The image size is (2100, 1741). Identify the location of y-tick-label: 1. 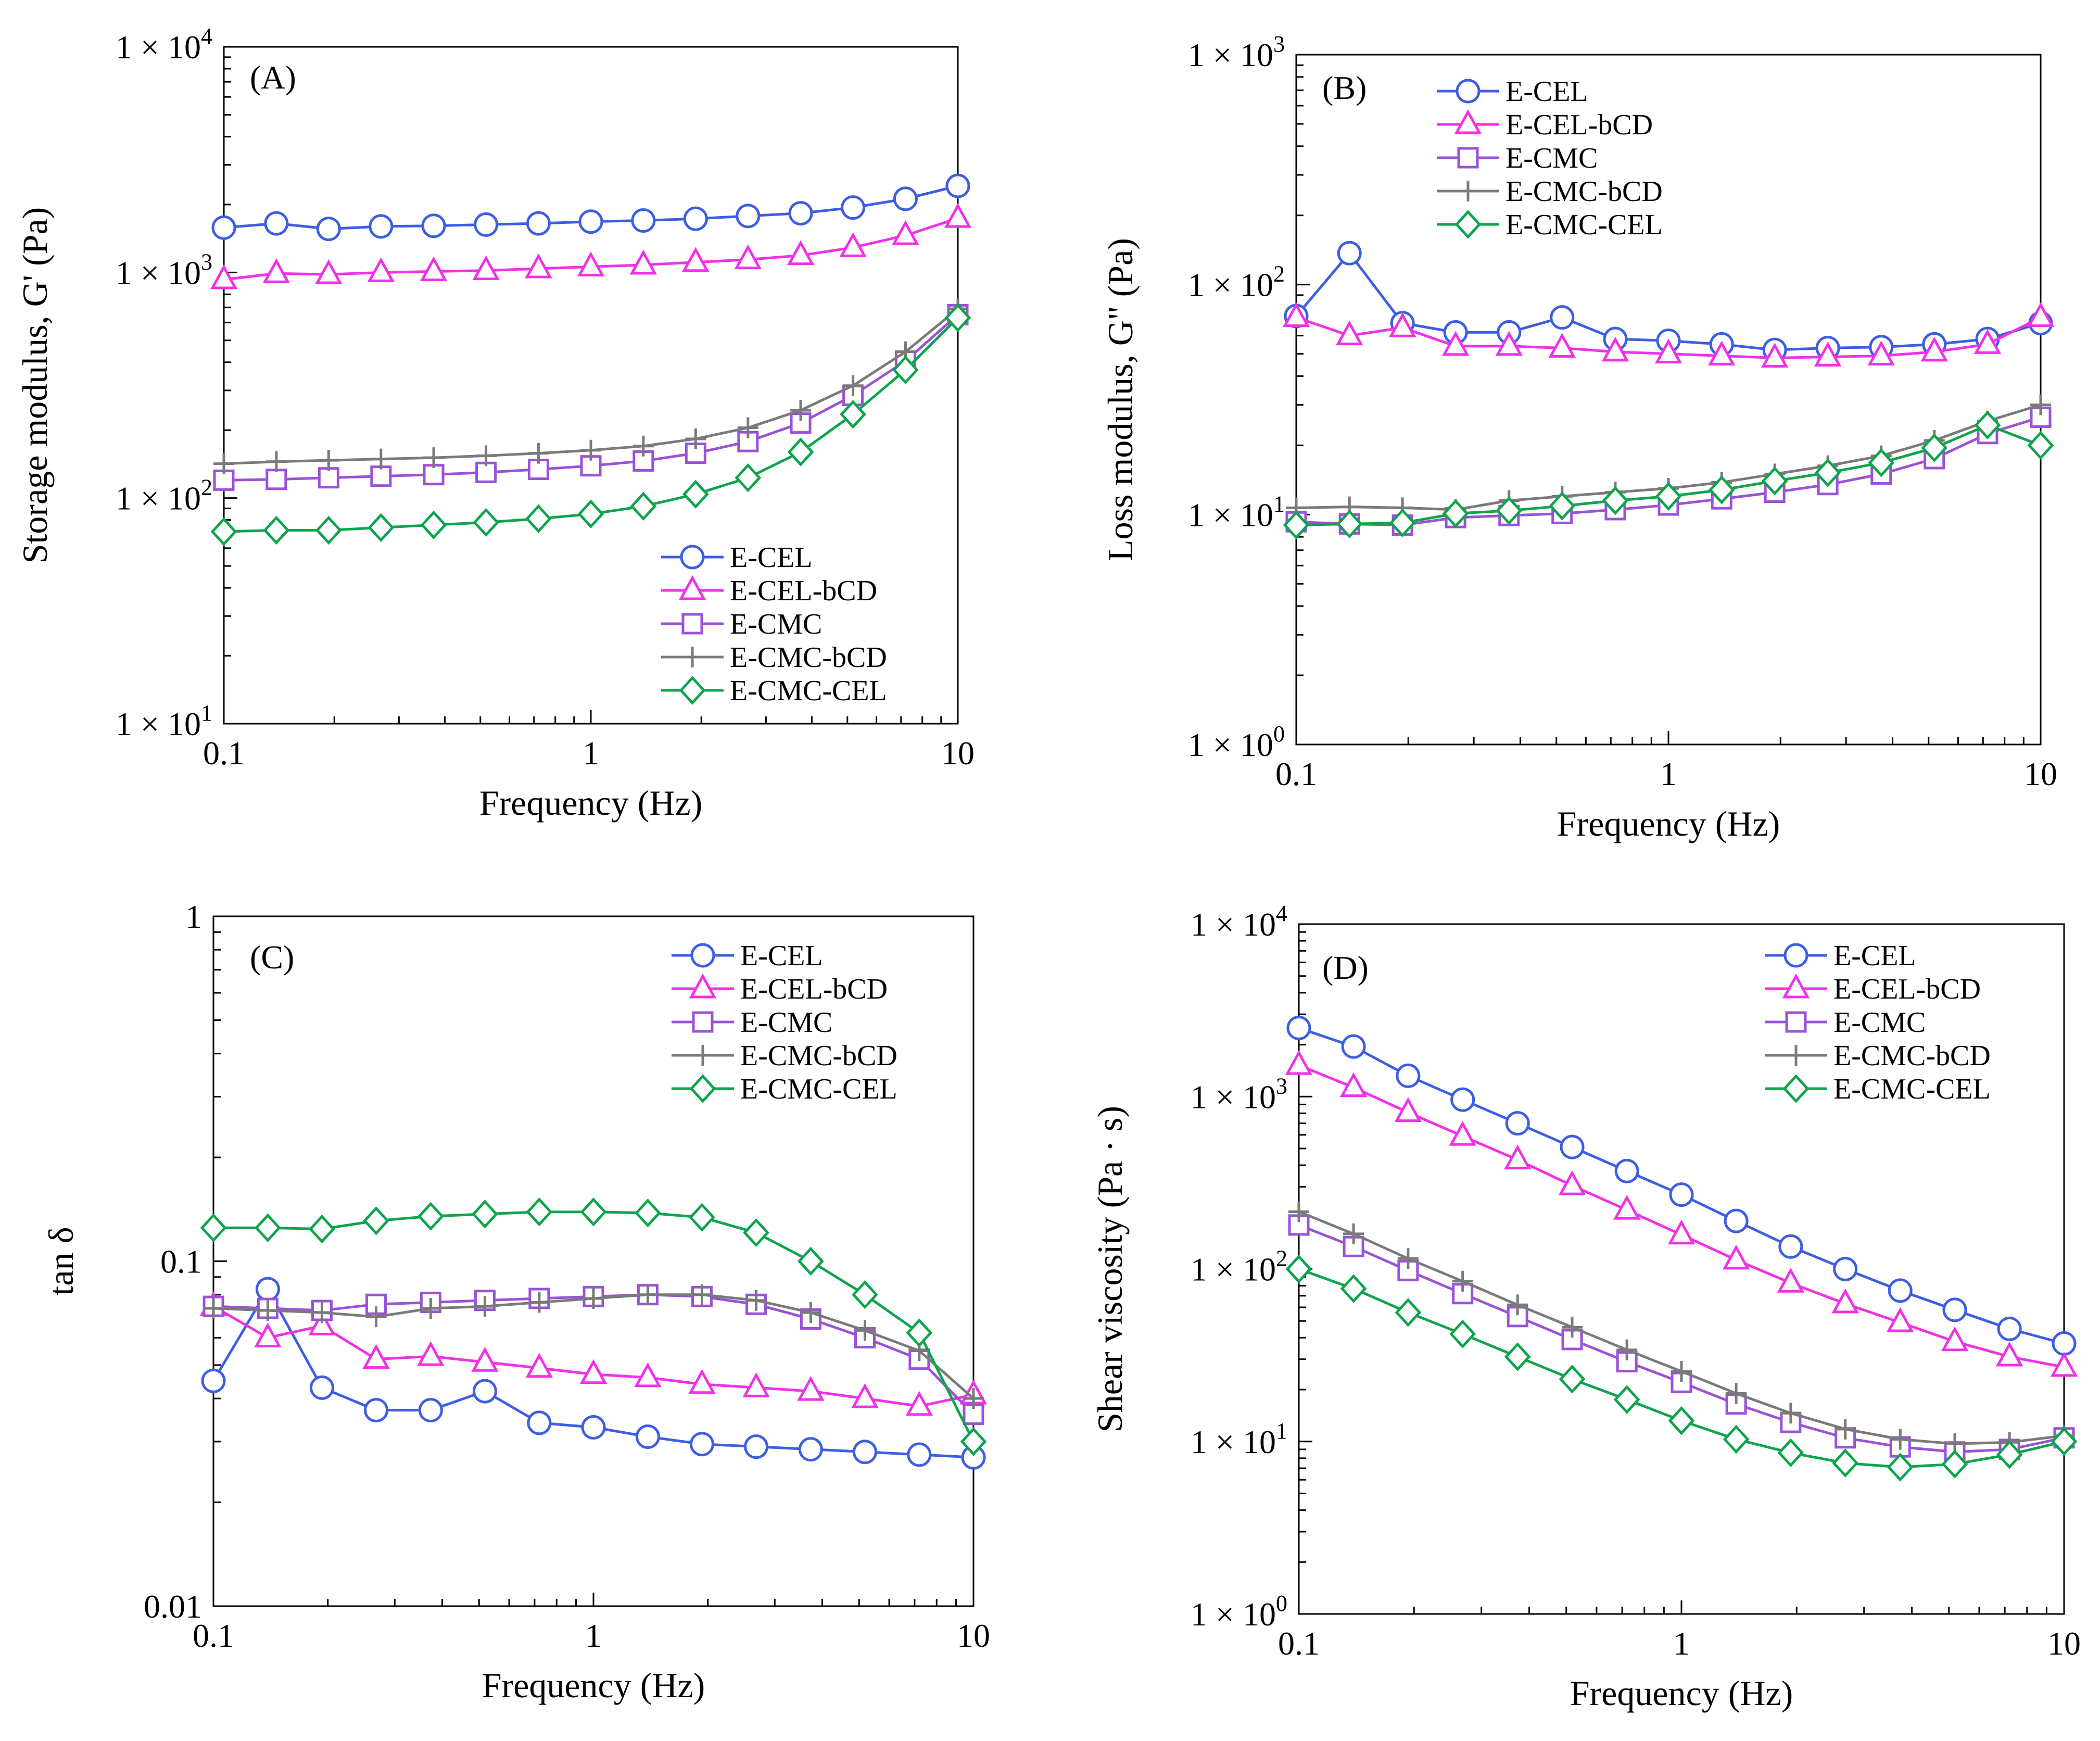
(193, 917).